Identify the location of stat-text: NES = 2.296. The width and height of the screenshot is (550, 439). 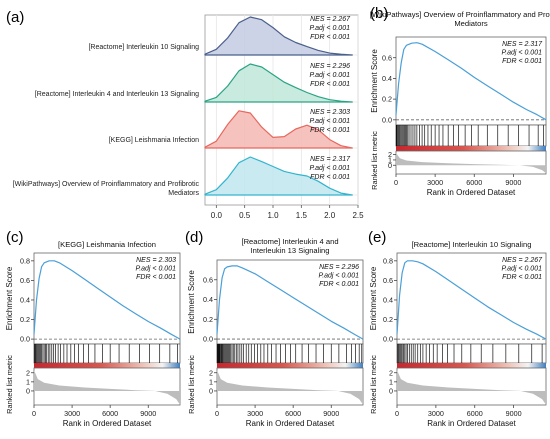
(330, 66).